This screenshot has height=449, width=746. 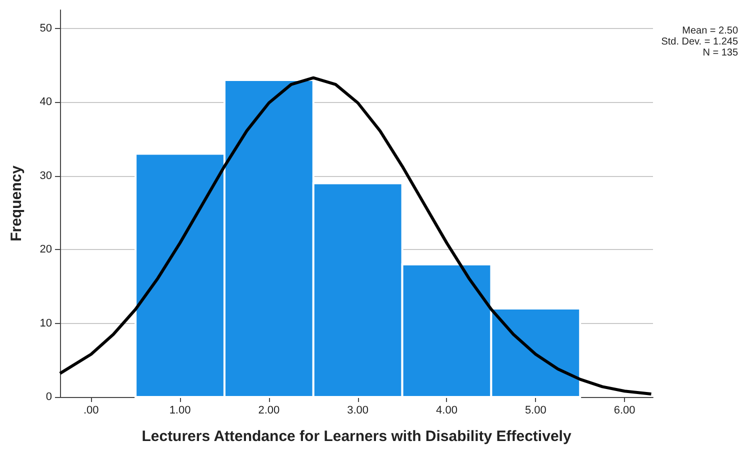 What do you see at coordinates (358, 410) in the screenshot?
I see `x-tick-label: 3.00` at bounding box center [358, 410].